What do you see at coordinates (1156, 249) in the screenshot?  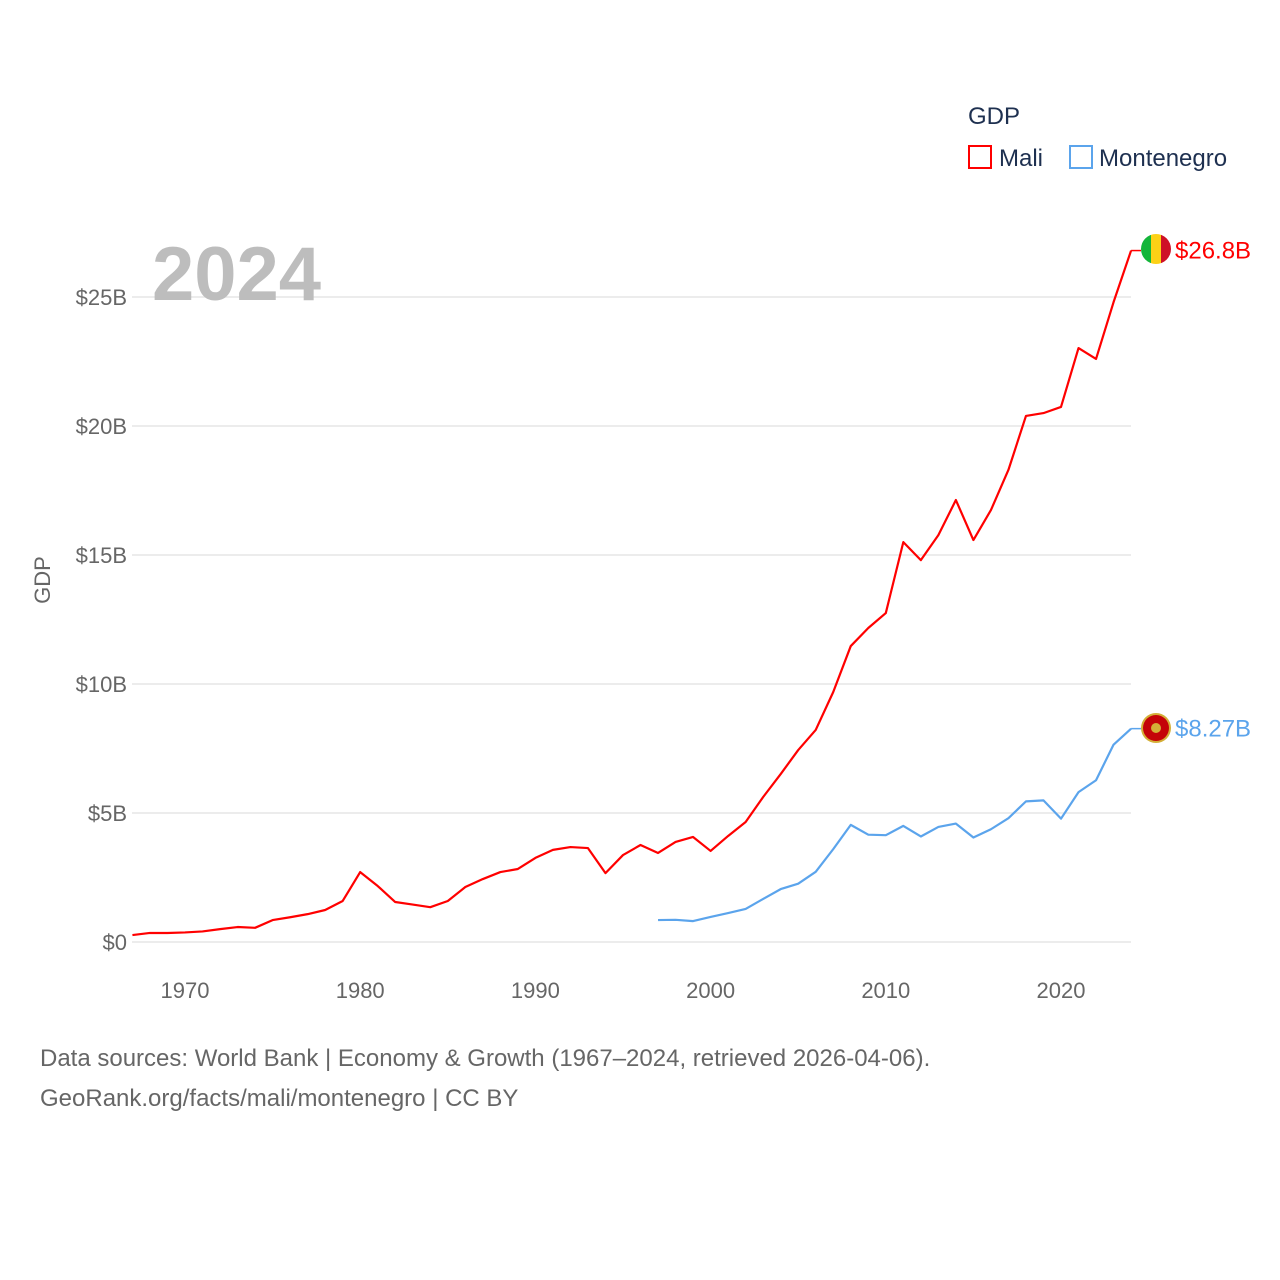 I see `mali-flag-icon` at bounding box center [1156, 249].